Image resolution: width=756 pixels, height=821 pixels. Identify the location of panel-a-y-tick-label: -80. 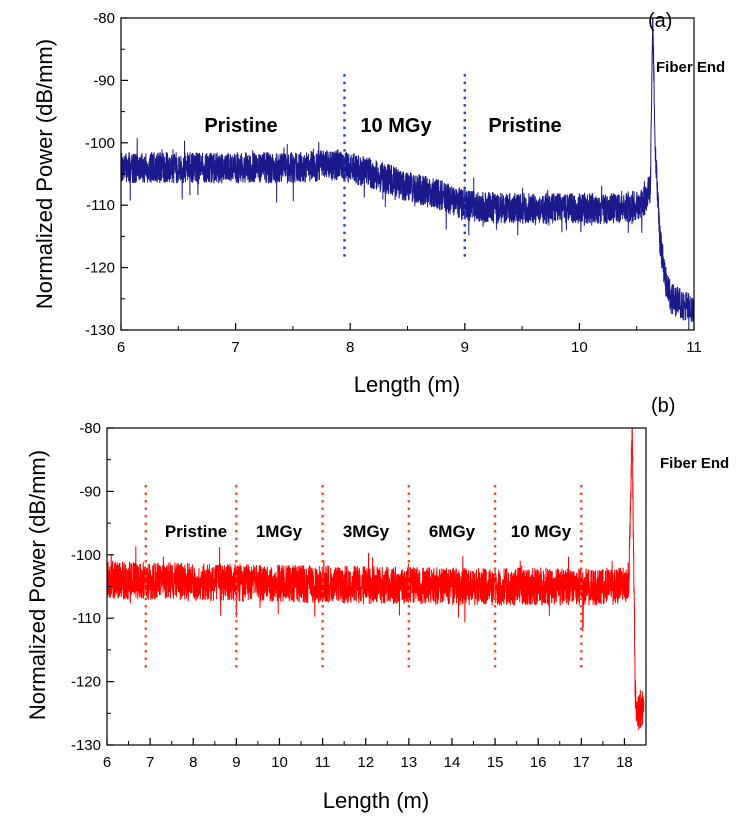
(104, 18).